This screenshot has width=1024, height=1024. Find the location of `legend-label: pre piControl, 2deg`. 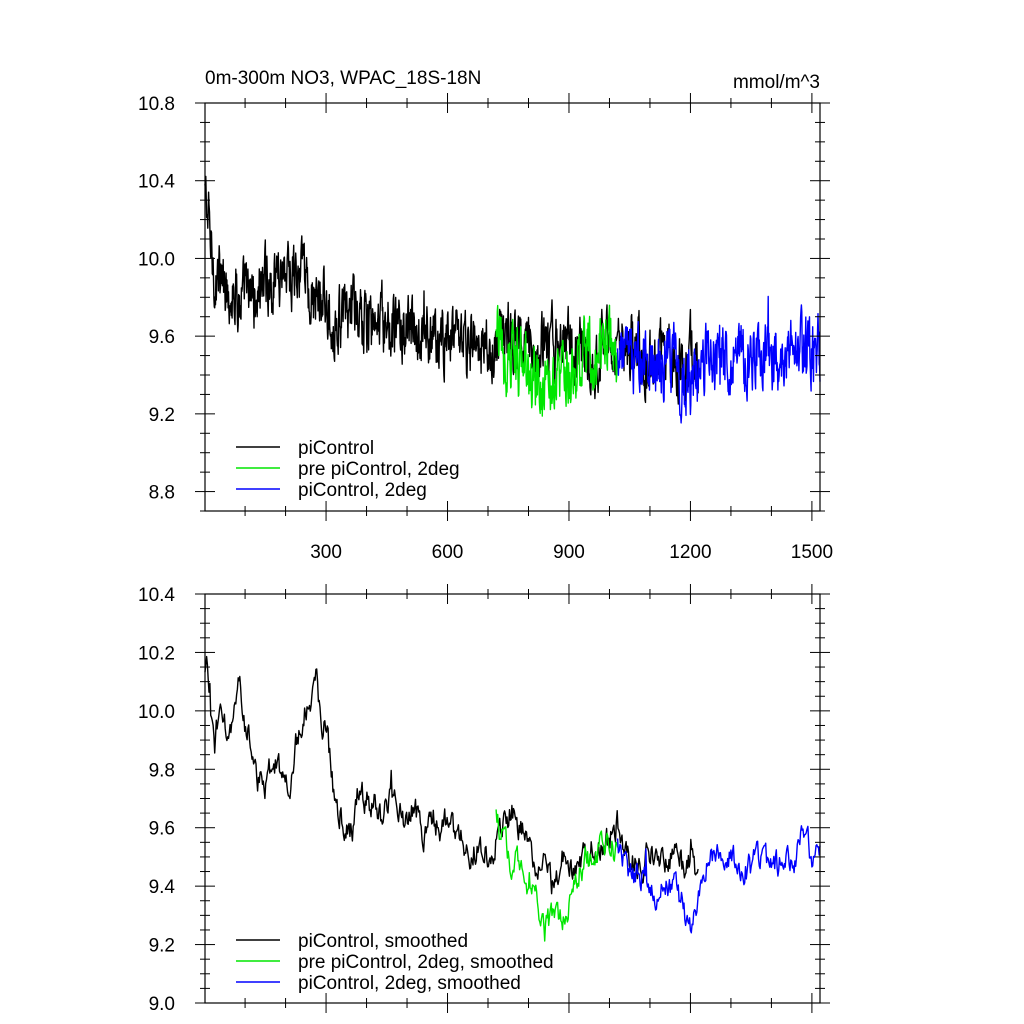

legend-label: pre piControl, 2deg is located at coordinates (379, 469).